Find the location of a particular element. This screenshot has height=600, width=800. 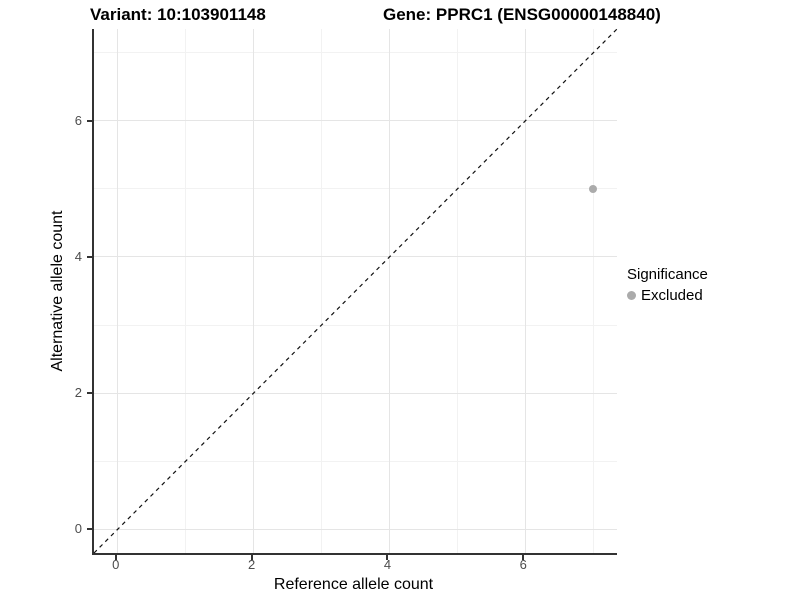

legend-point-swatch is located at coordinates (631, 295).